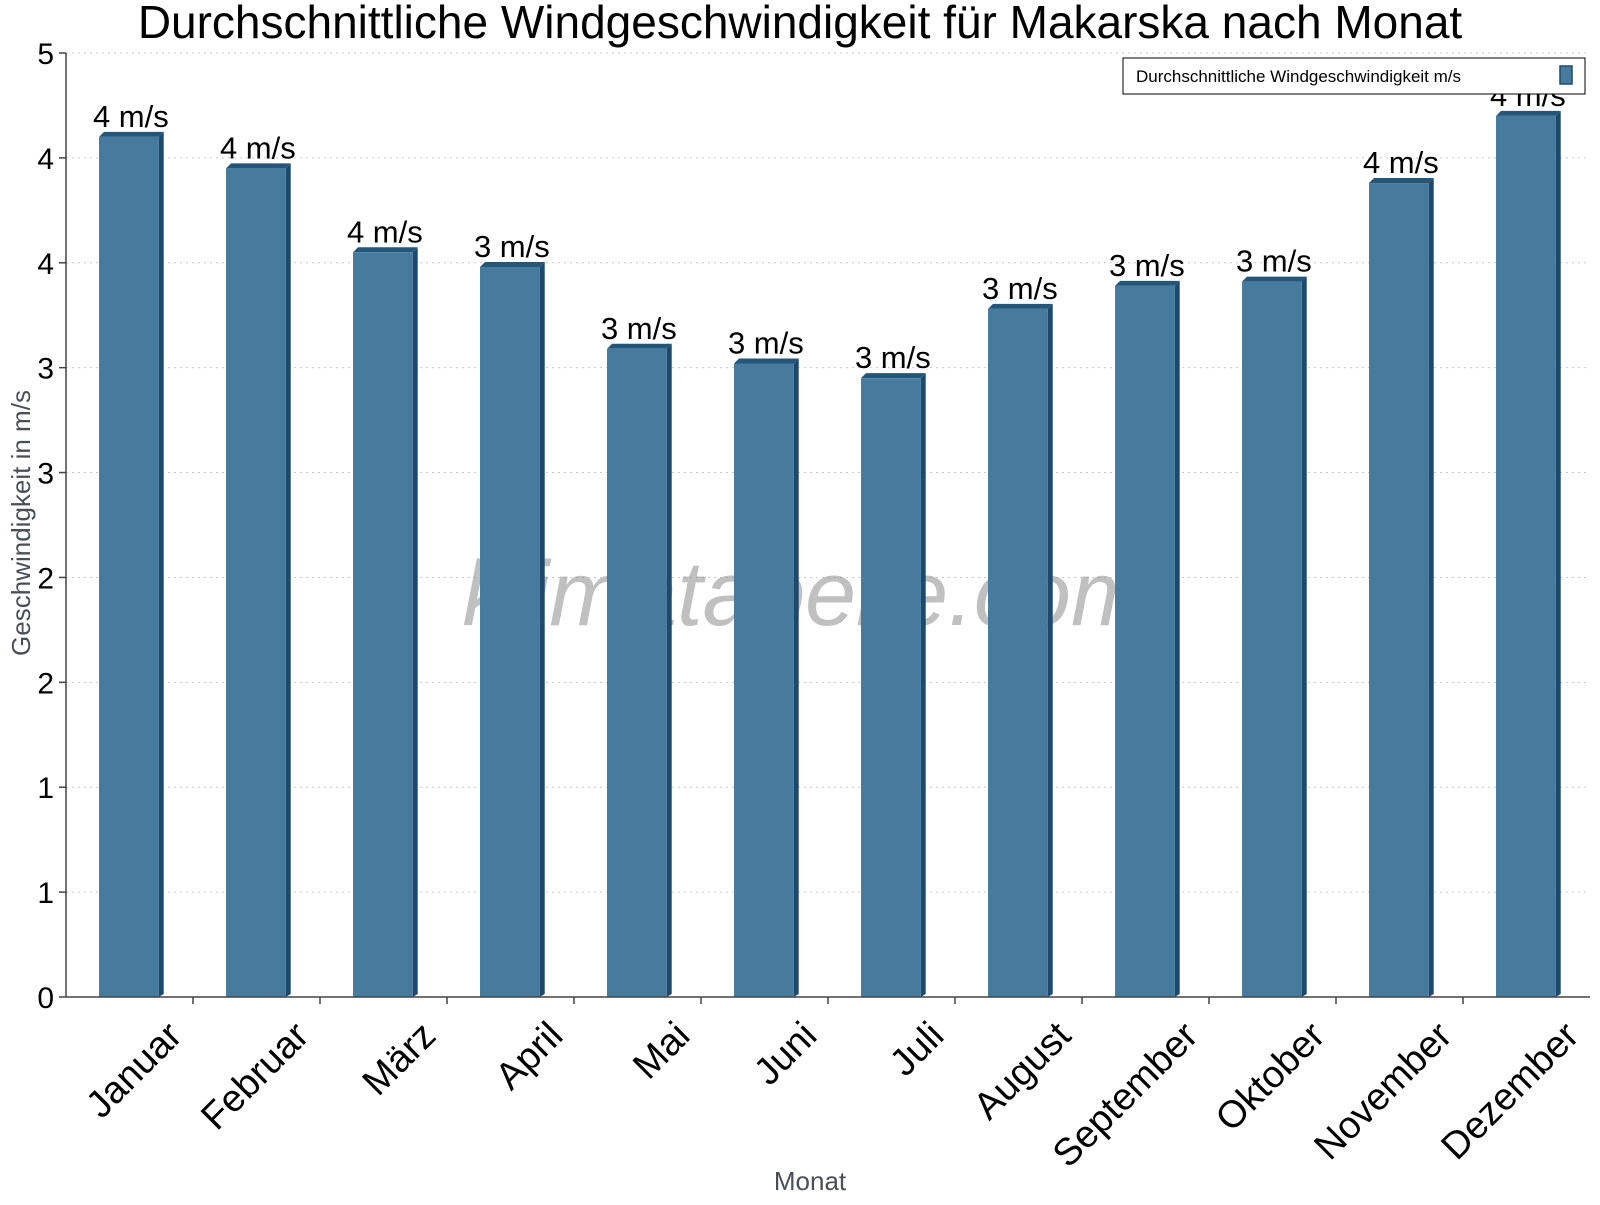  Describe the element at coordinates (785, 1053) in the screenshot. I see `x-tick-label: Juni` at that location.